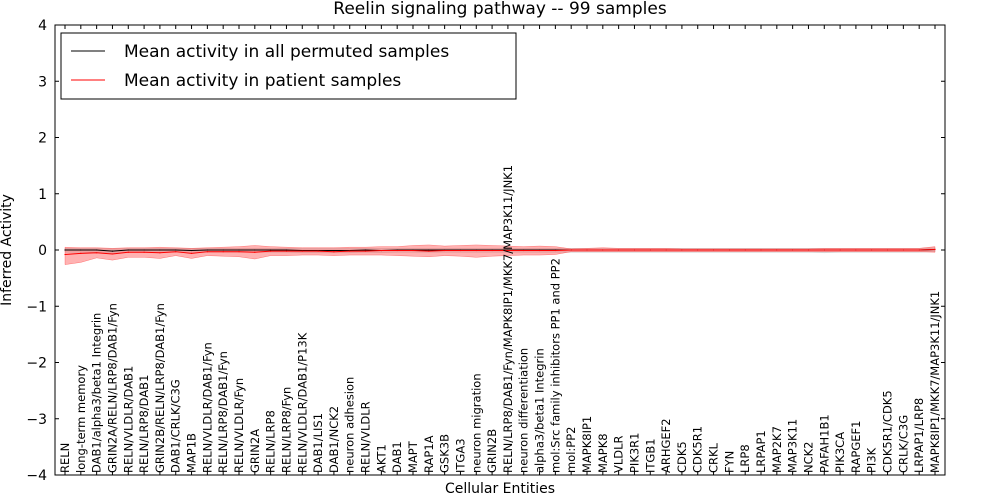 The image size is (1000, 500). What do you see at coordinates (334, 439) in the screenshot?
I see `x-tick-label: DAB1/NCK2` at bounding box center [334, 439].